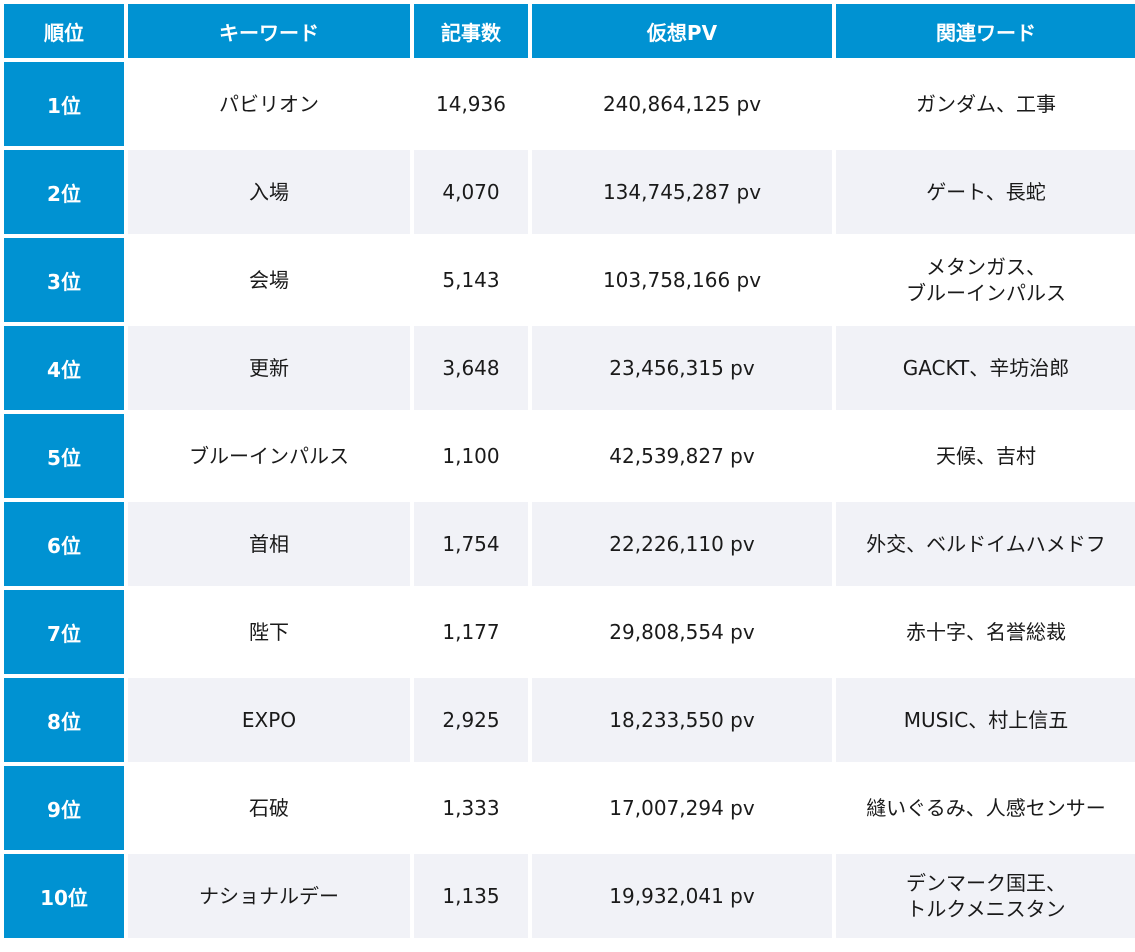 The height and width of the screenshot is (952, 1135). What do you see at coordinates (986, 909) in the screenshot?
I see `related-line: トルクメニスタン` at bounding box center [986, 909].